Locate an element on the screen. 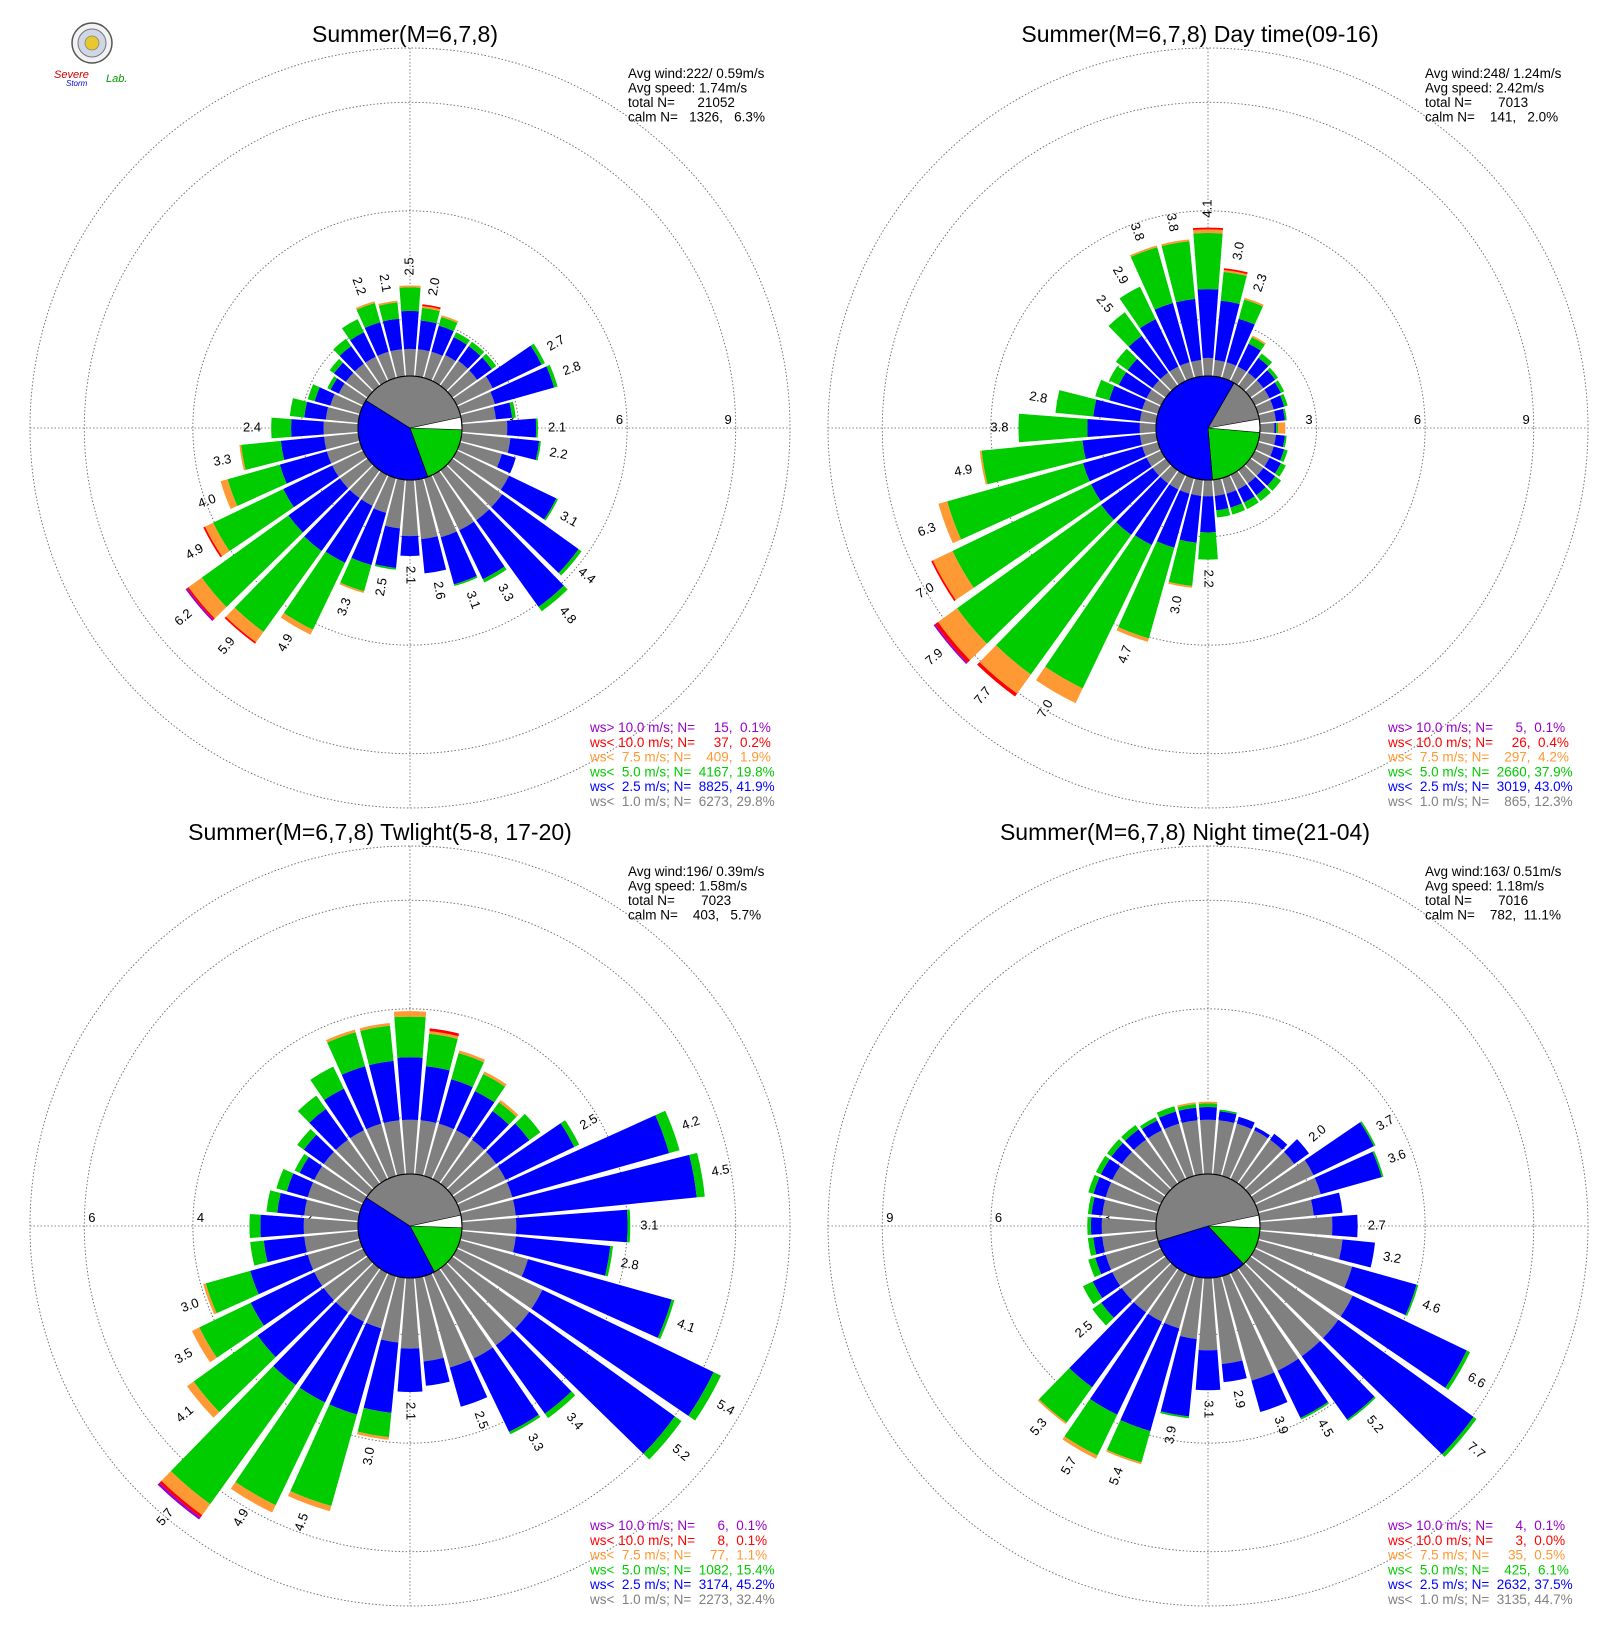  bar-total-label: 3.3 is located at coordinates (536, 1442).